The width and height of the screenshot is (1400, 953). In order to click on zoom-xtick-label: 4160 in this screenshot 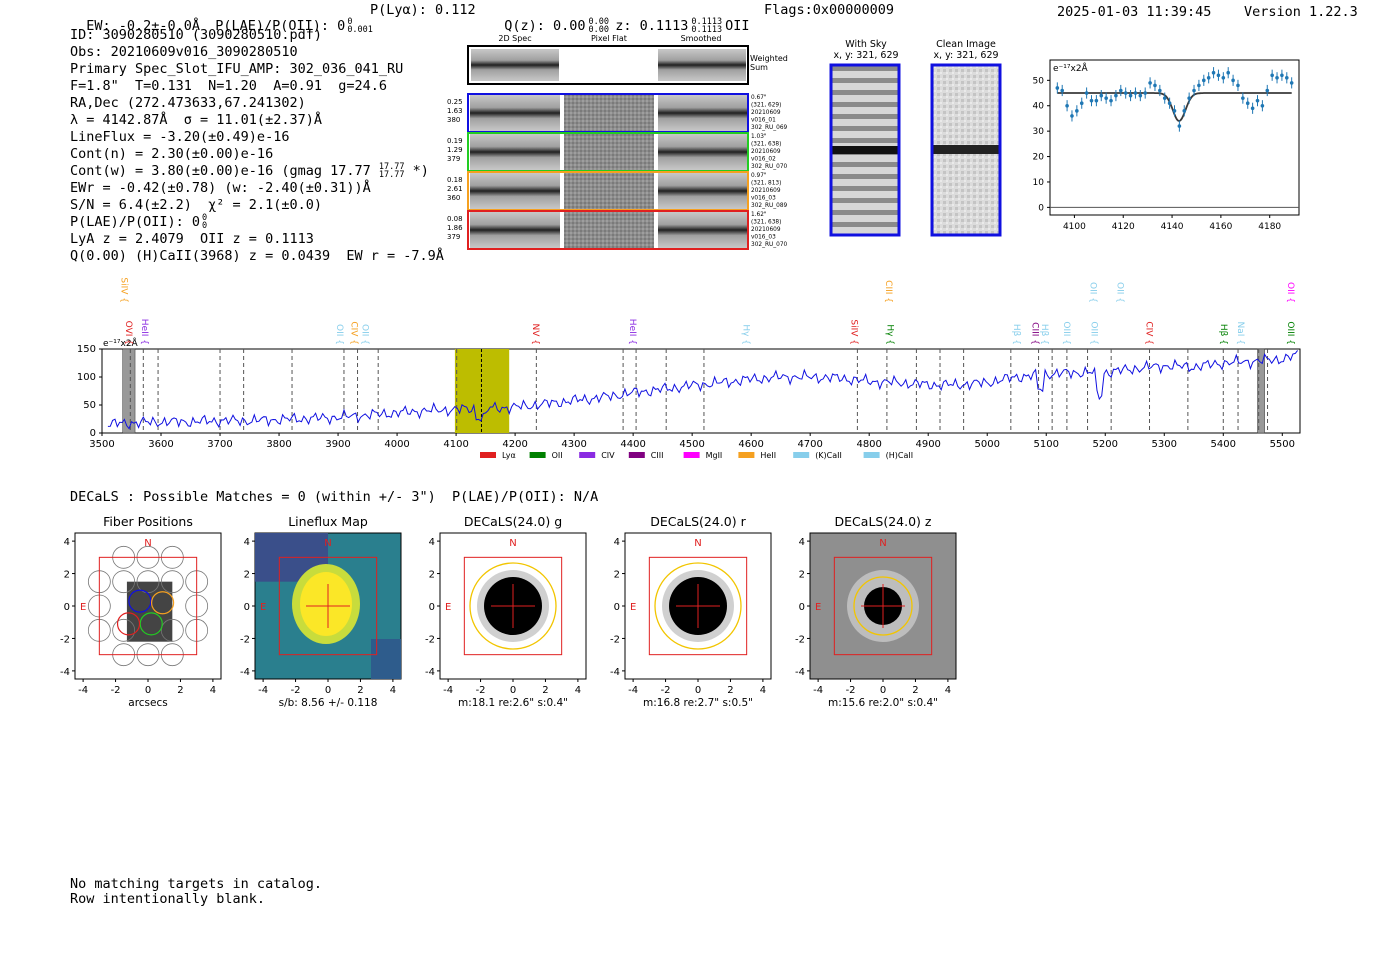, I will do `click(1220, 227)`.